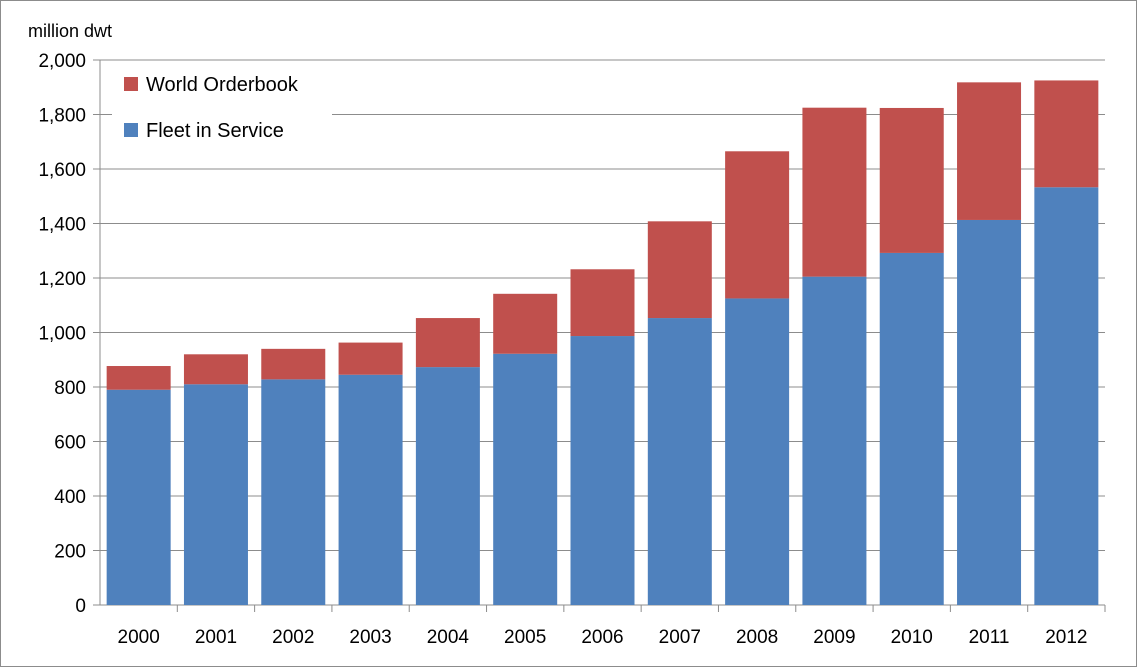 This screenshot has height=667, width=1137. What do you see at coordinates (80, 606) in the screenshot?
I see `y-tick-label: 0` at bounding box center [80, 606].